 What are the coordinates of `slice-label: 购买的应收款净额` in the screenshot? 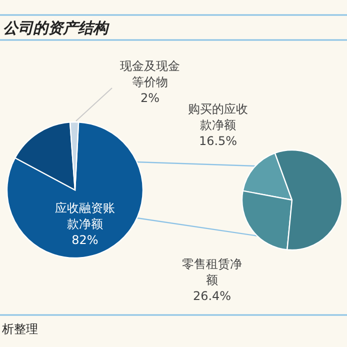 It's located at (218, 117).